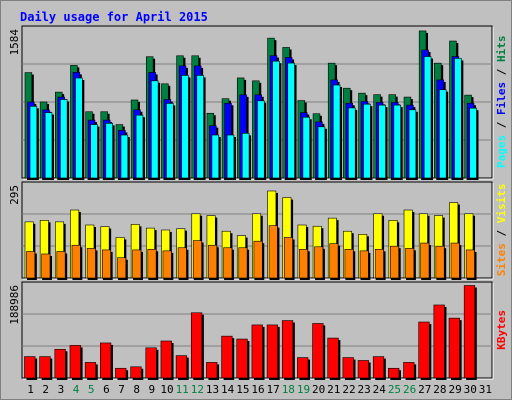  Describe the element at coordinates (121, 389) in the screenshot. I see `x-tick-label-day-7: 7` at that location.